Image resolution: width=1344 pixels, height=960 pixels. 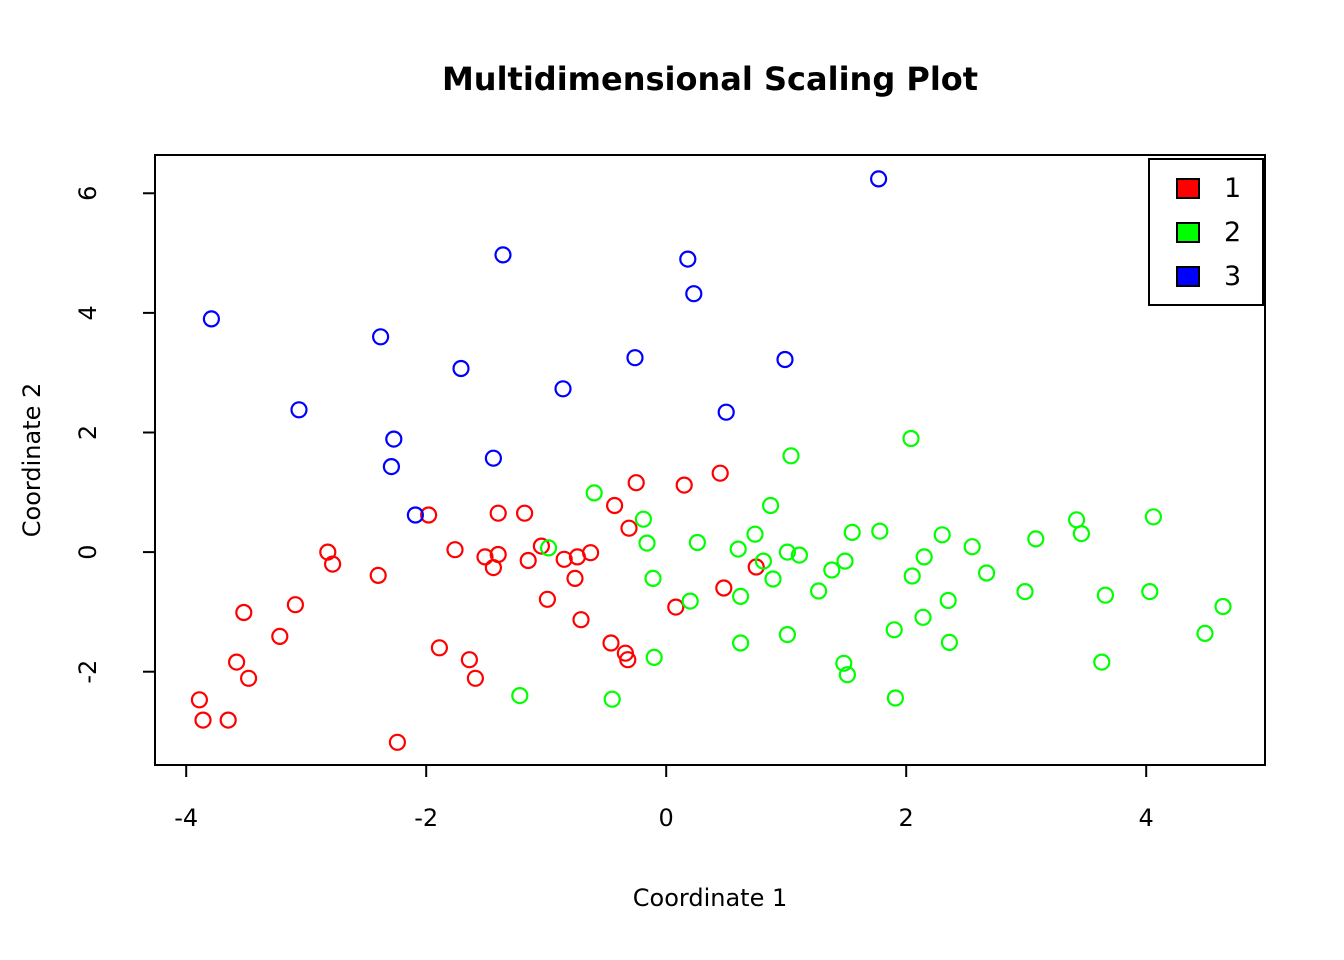 I want to click on legend-row-group-1: 1, so click(x=1206, y=188).